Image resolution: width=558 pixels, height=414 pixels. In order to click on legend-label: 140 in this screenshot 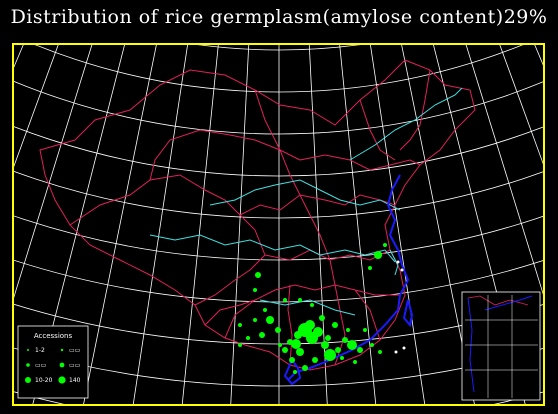, I will do `click(75, 380)`.